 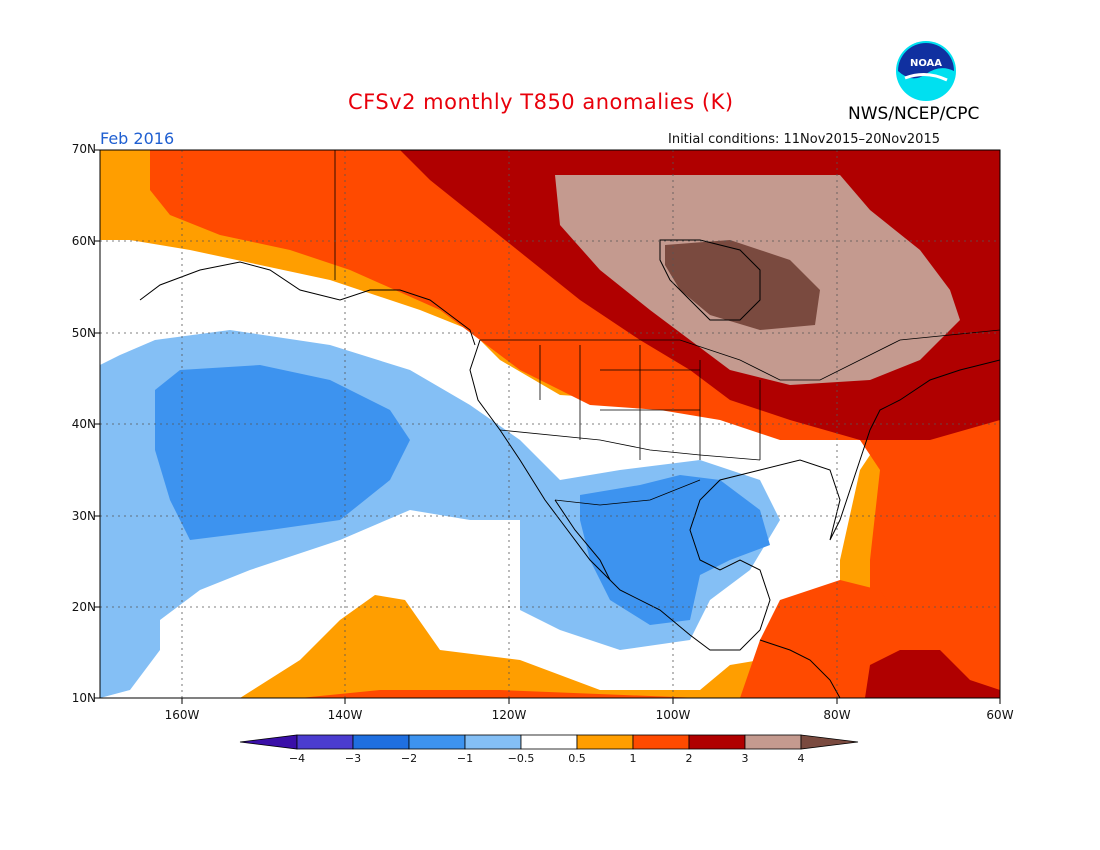 What do you see at coordinates (673, 715) in the screenshot?
I see `lon-label-100w: 100W` at bounding box center [673, 715].